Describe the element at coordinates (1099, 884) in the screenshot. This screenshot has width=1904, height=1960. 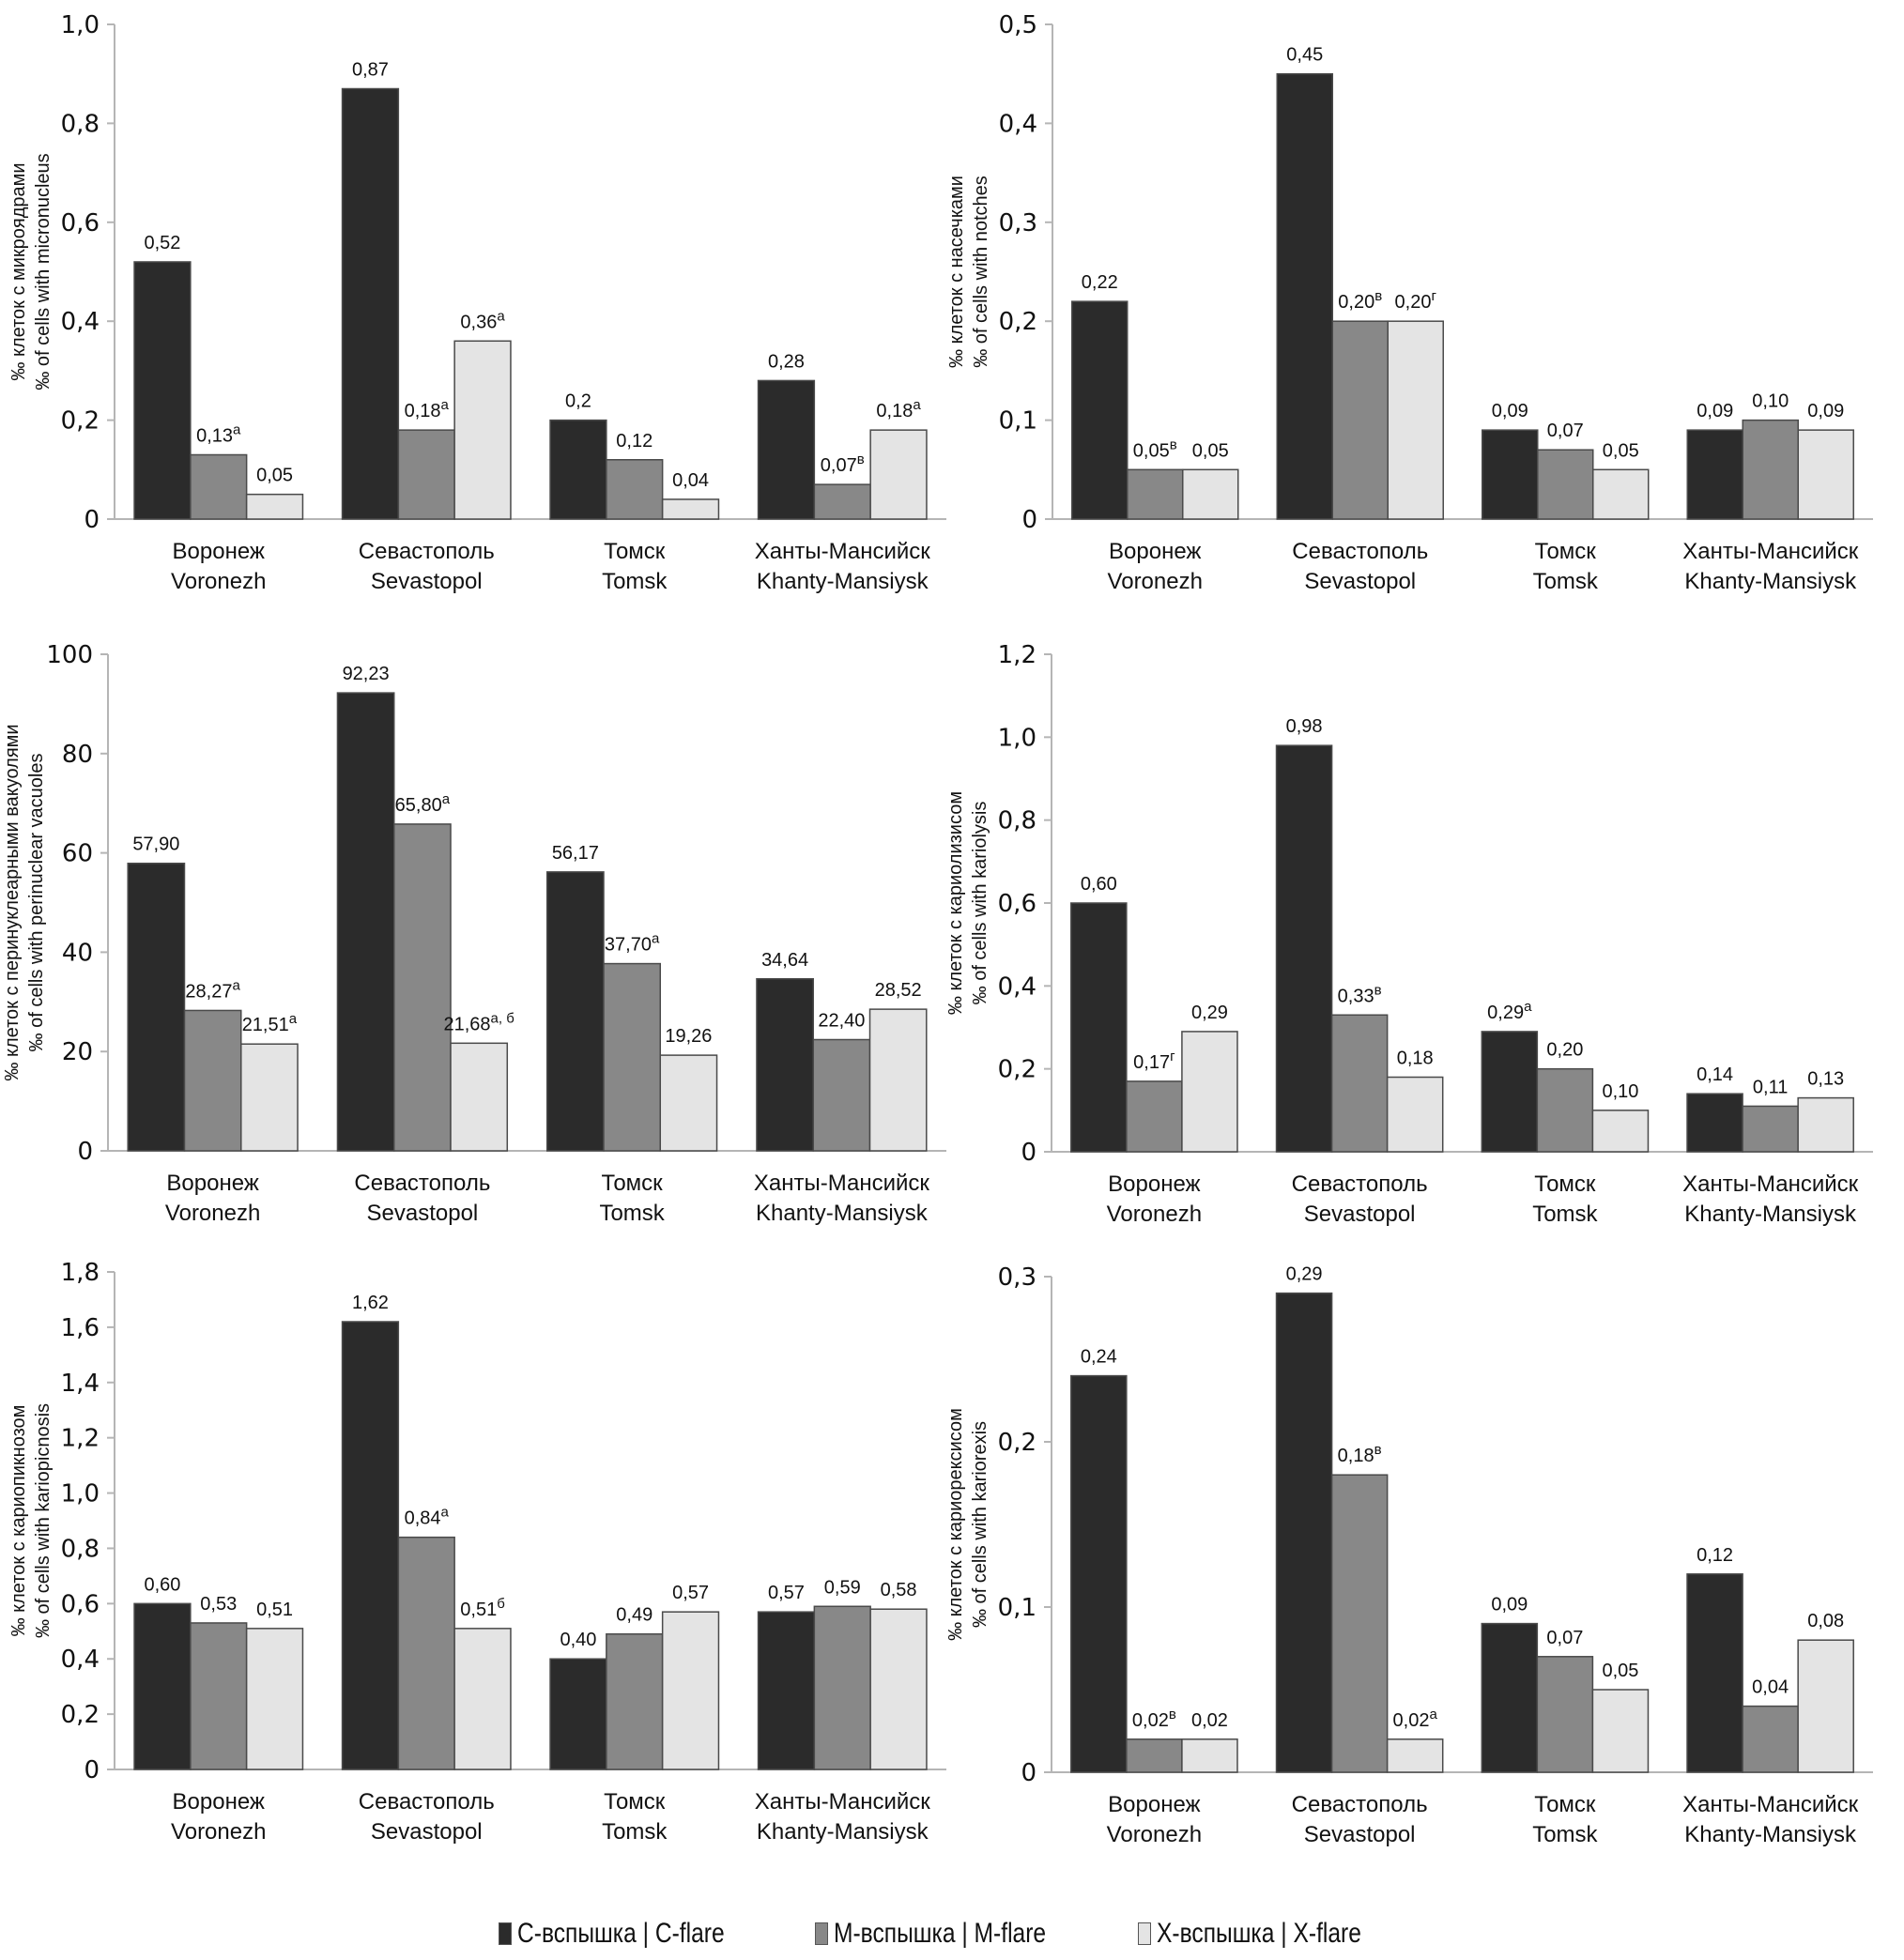
I see `data-label: 0,60` at that location.